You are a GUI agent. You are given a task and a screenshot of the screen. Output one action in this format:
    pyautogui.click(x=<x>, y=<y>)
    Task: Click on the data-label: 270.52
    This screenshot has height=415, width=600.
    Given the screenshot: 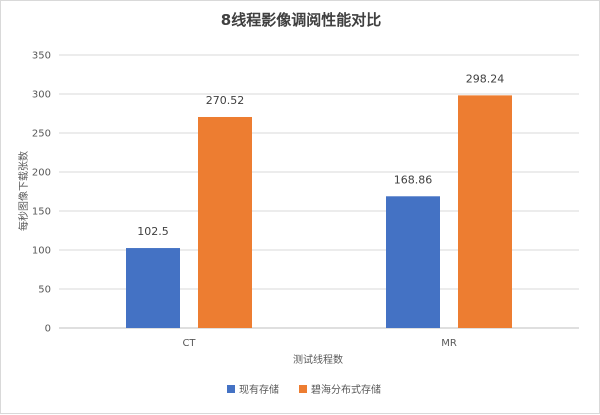 What is the action you would take?
    pyautogui.click(x=225, y=100)
    